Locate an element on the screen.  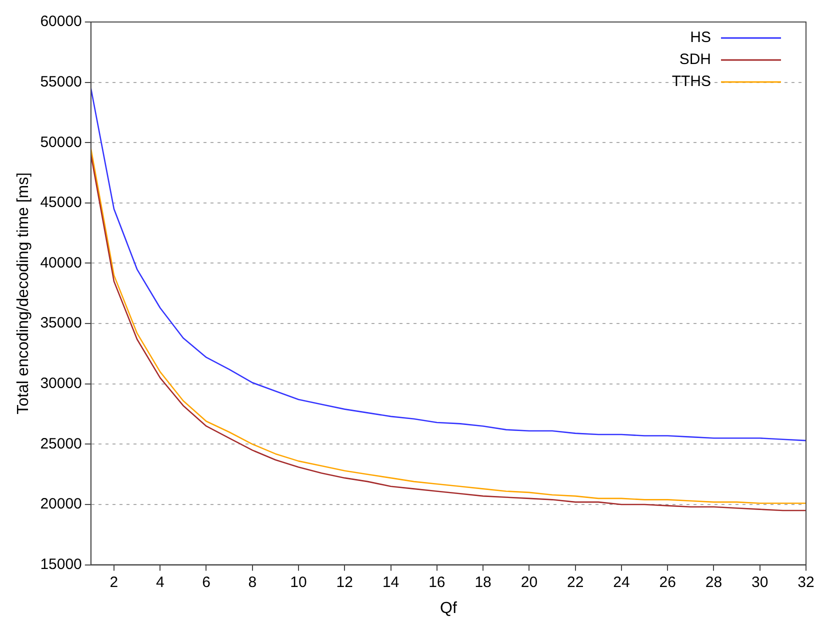
y-axis-title: Total encoding/decoding time [ms] is located at coordinates (23, 293).